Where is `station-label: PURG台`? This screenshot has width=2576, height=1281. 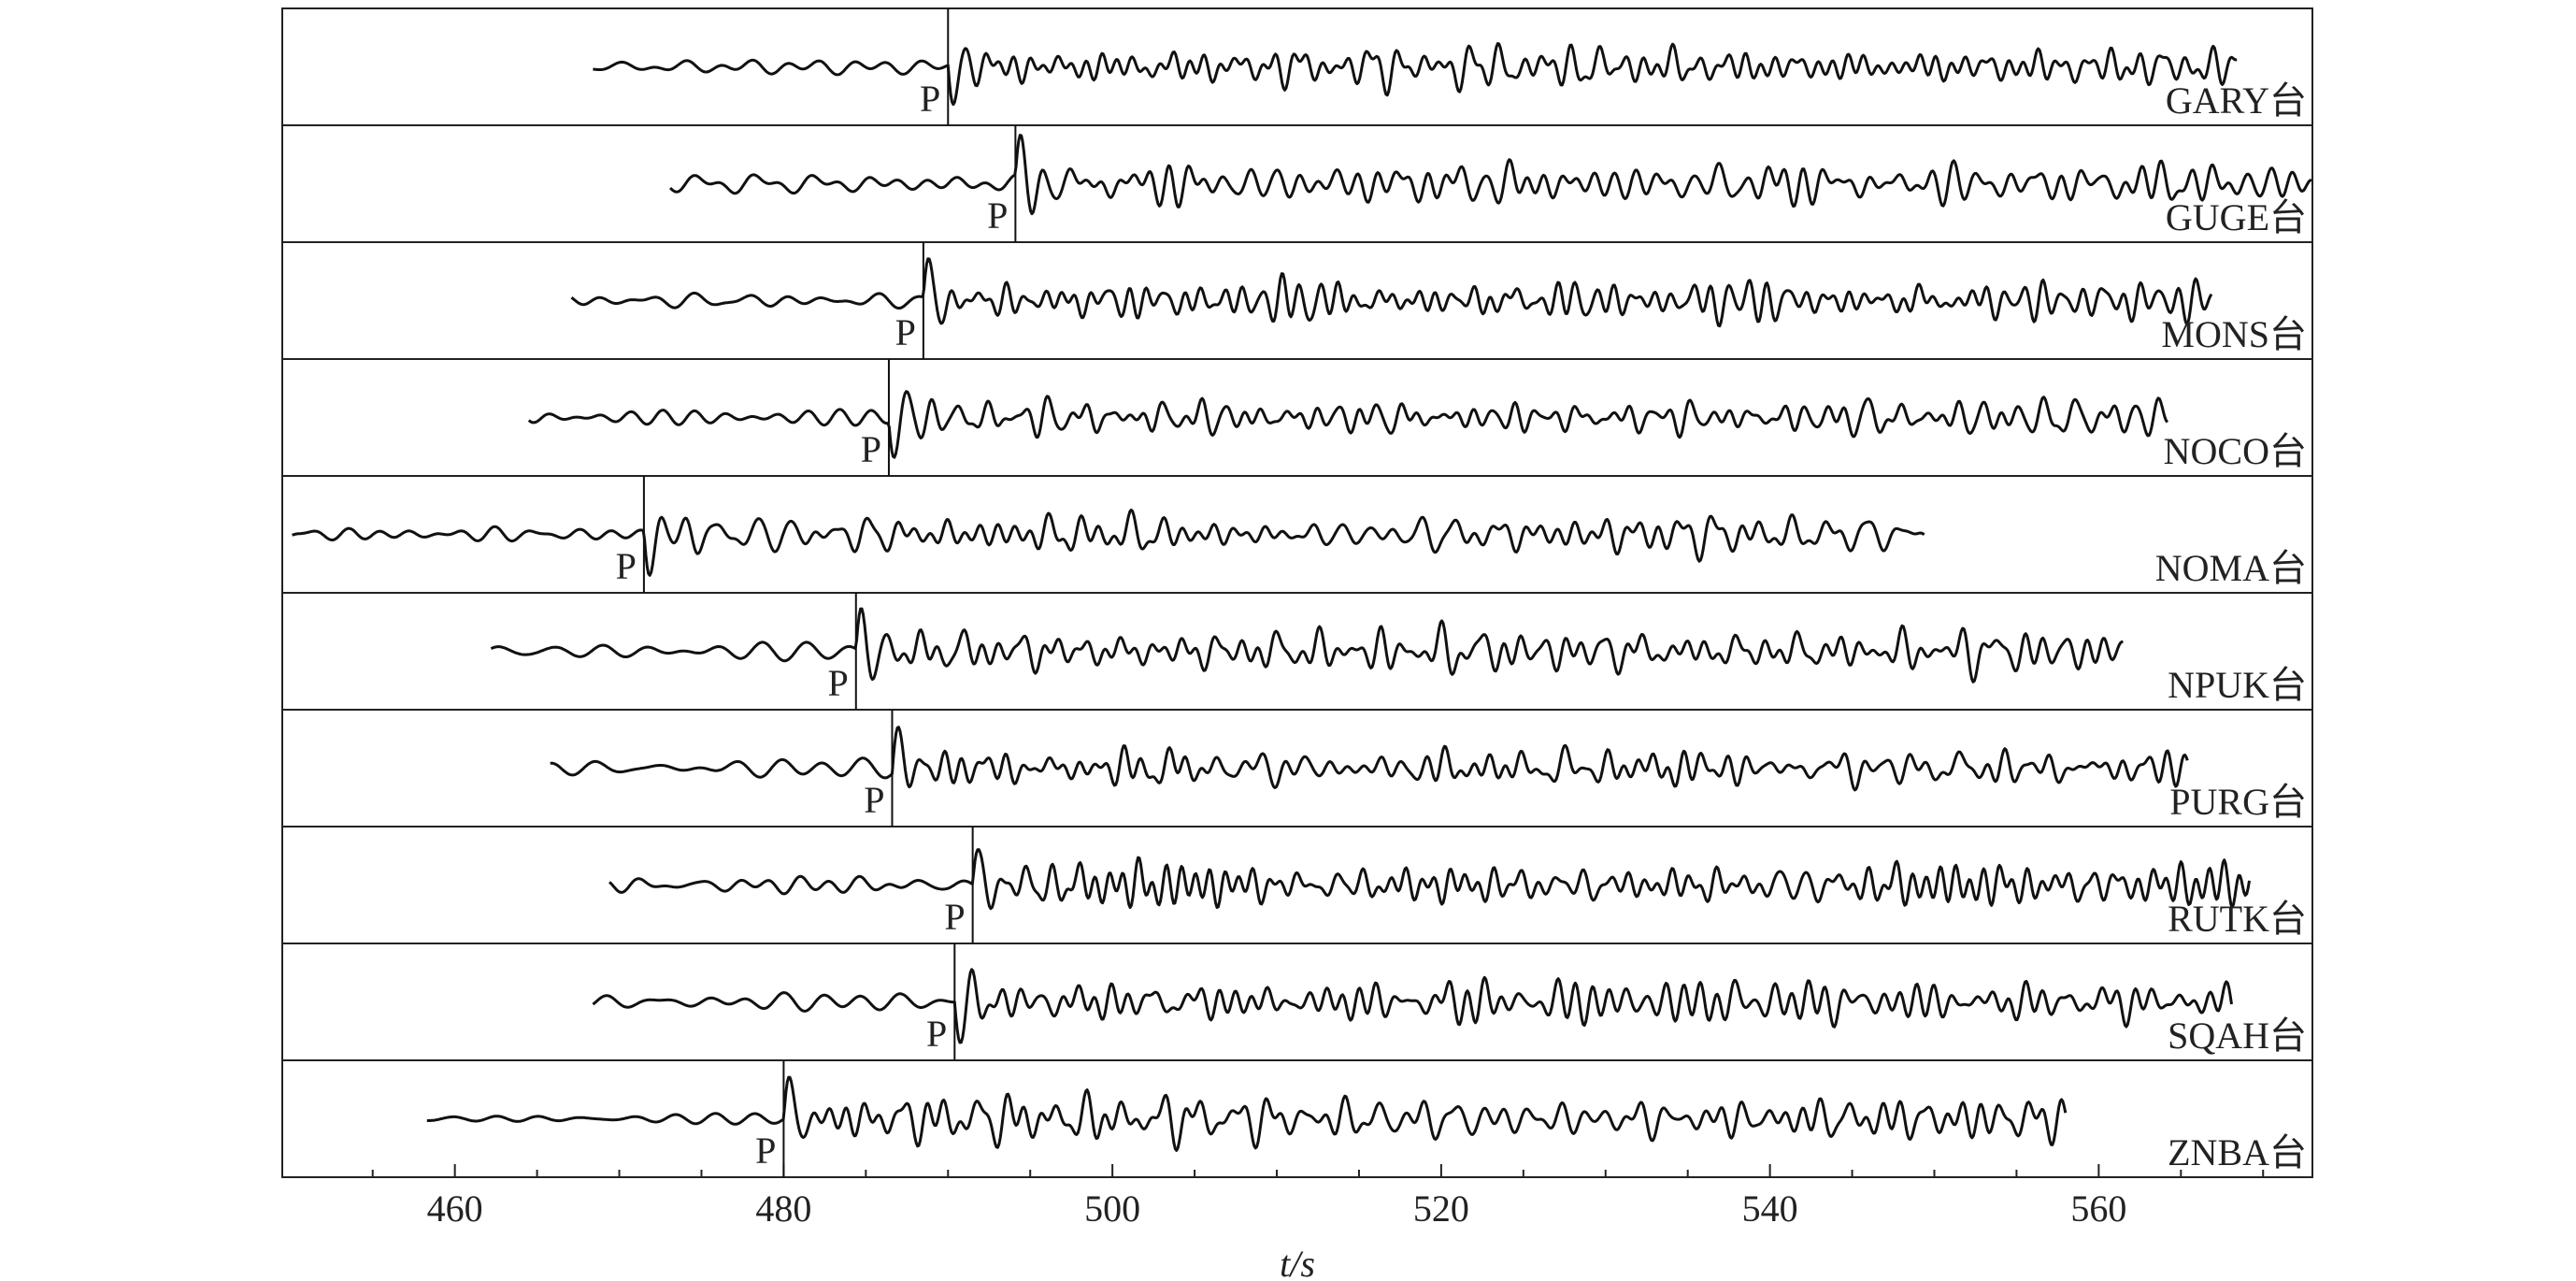 station-label: PURG台 is located at coordinates (2238, 802).